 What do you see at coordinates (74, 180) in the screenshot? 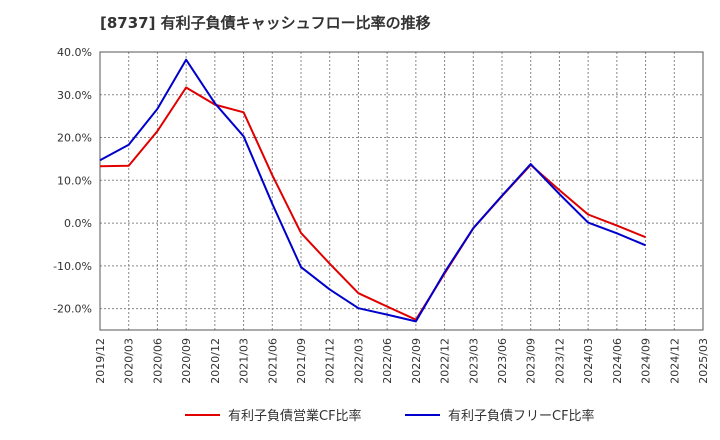
I see `y-tick-label: 10.0%` at bounding box center [74, 180].